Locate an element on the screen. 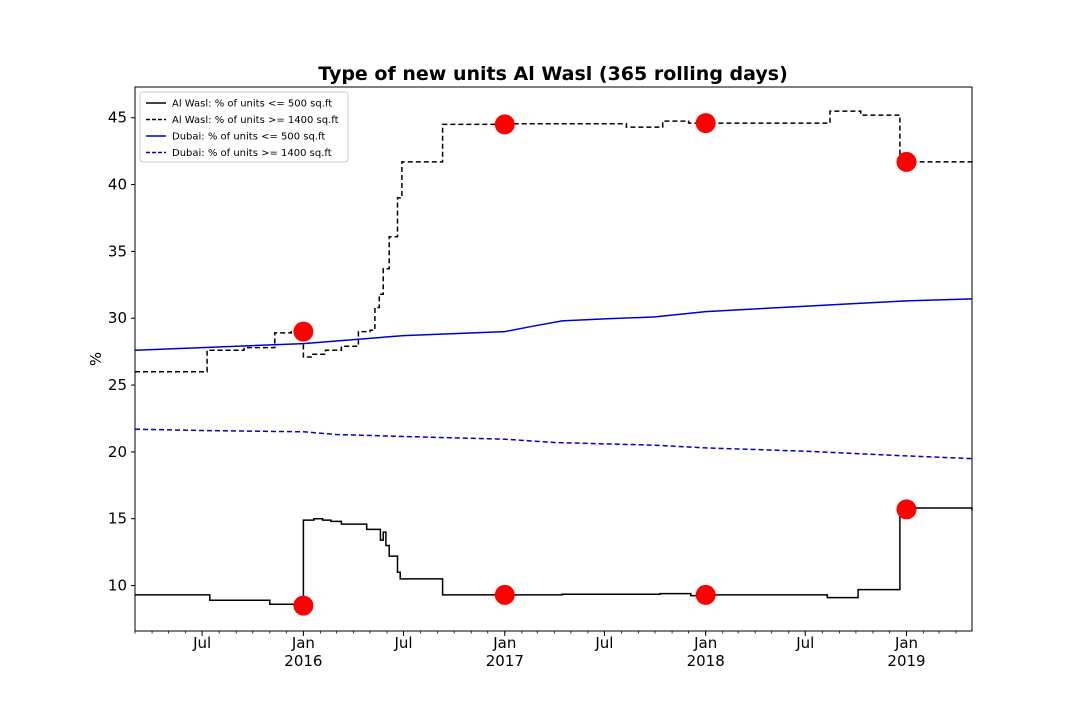  x-tick-year-label: 2016 is located at coordinates (303, 661).